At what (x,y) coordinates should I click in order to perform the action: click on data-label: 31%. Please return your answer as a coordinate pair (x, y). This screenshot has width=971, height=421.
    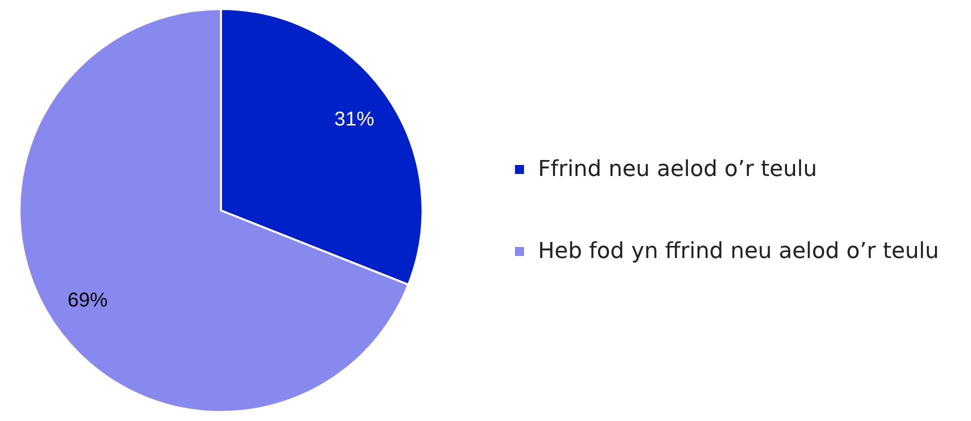
    Looking at the image, I should click on (354, 119).